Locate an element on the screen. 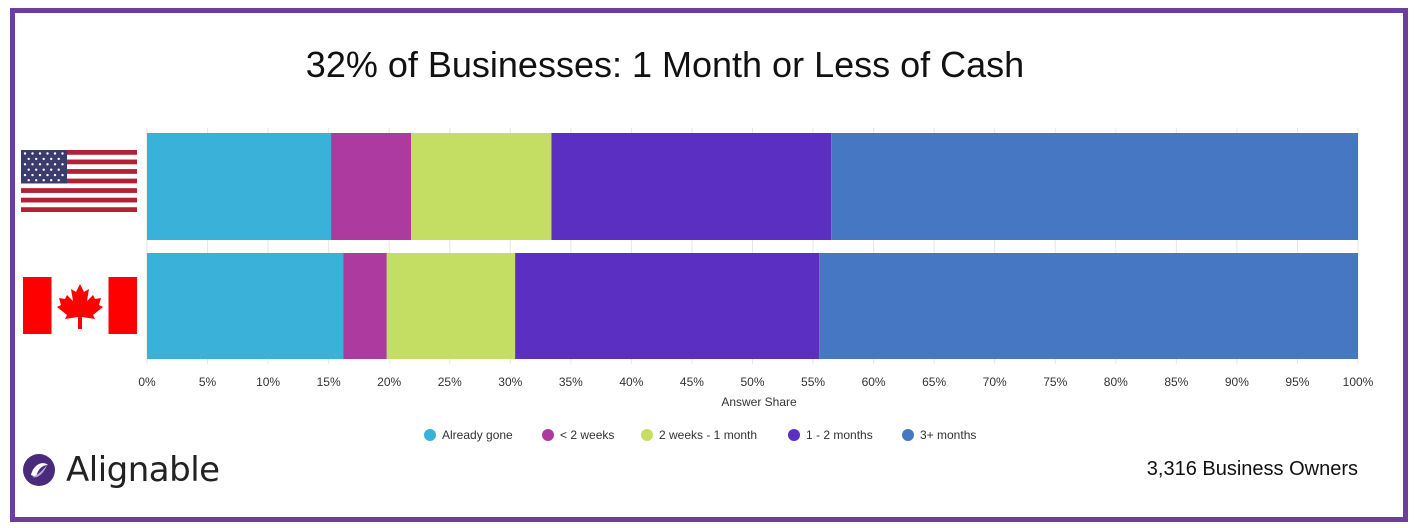  respondent-count: 3,316 Business Owners is located at coordinates (1252, 469).